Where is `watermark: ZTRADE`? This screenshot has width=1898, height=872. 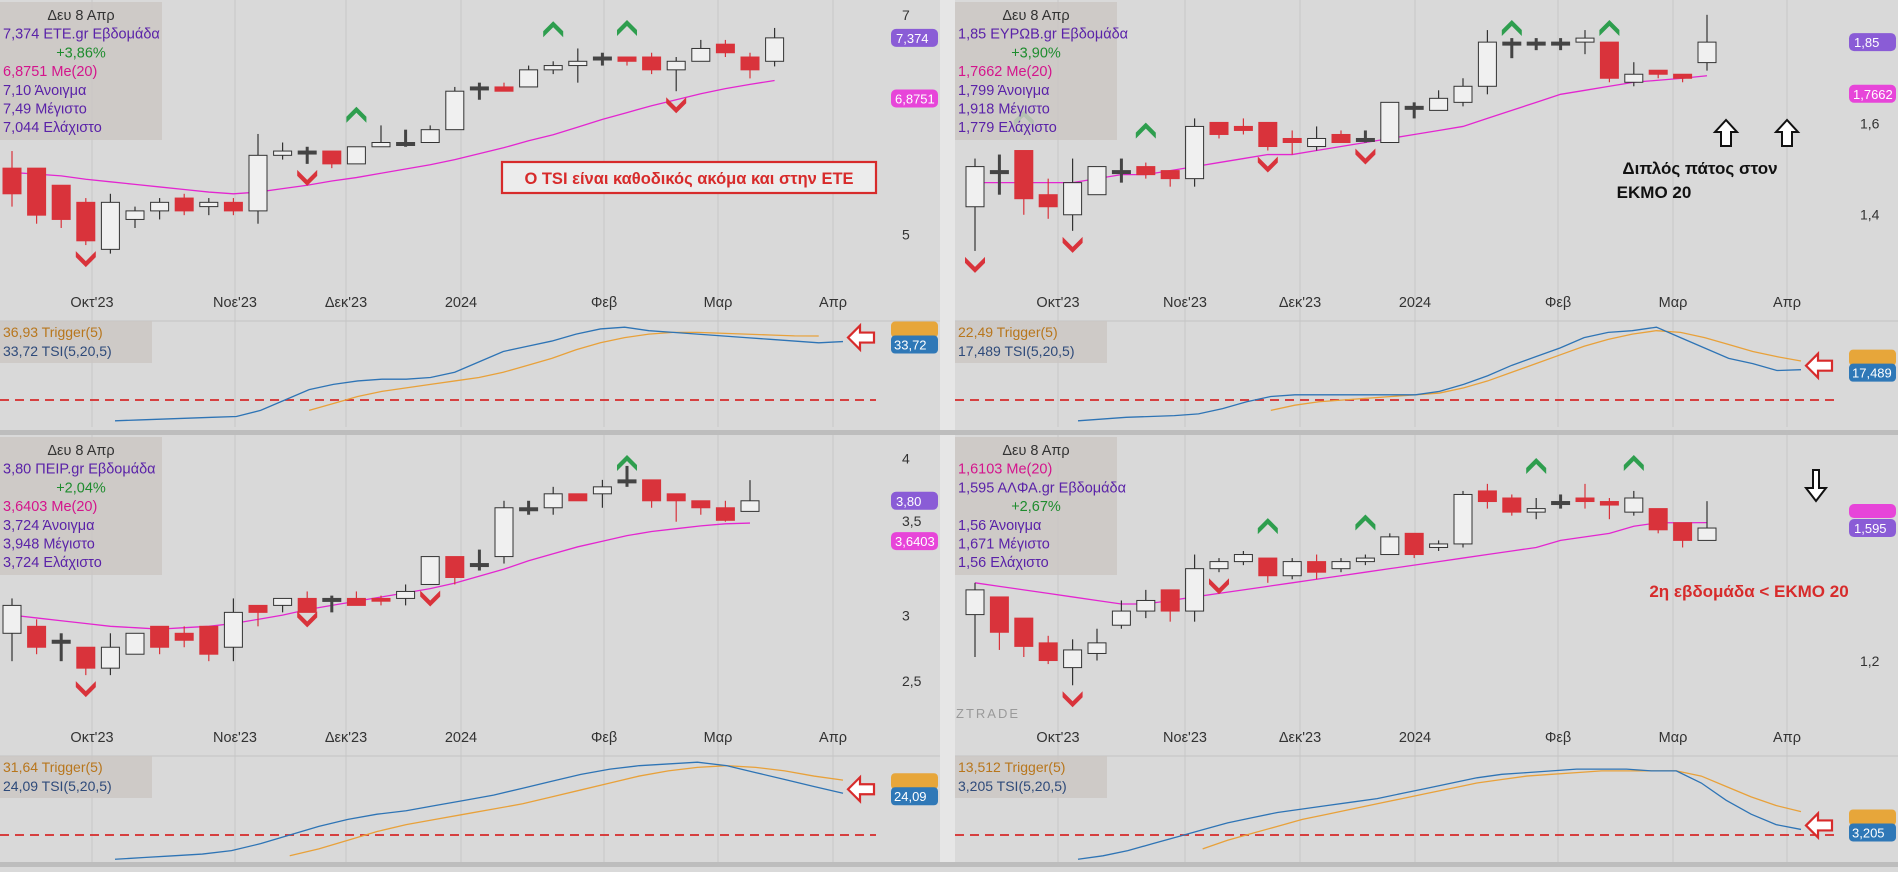 watermark: ZTRADE is located at coordinates (988, 713).